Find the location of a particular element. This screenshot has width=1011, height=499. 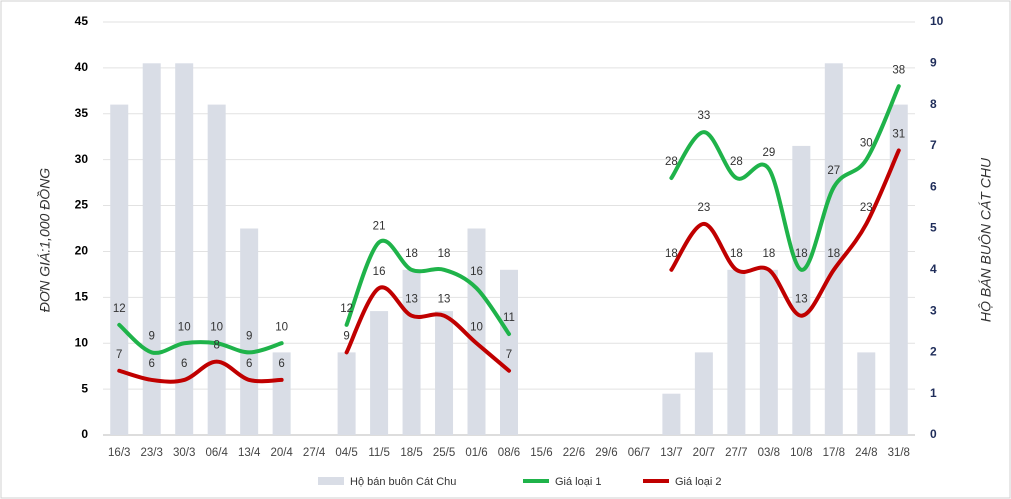

y2-axis-label: HỘ BÁN BUÔN CÁT CHU is located at coordinates (986, 239).